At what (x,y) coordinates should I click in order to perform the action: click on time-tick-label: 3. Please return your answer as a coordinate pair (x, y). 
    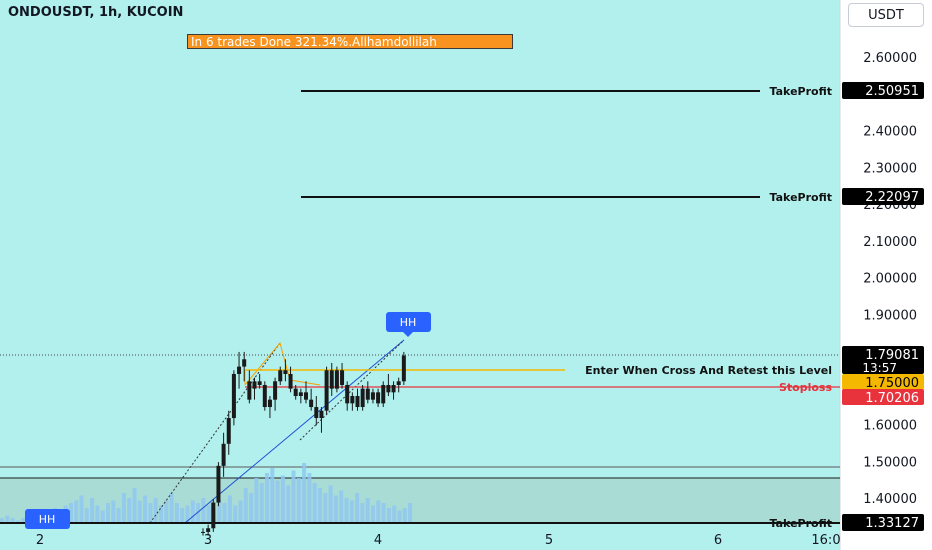
    Looking at the image, I should click on (208, 540).